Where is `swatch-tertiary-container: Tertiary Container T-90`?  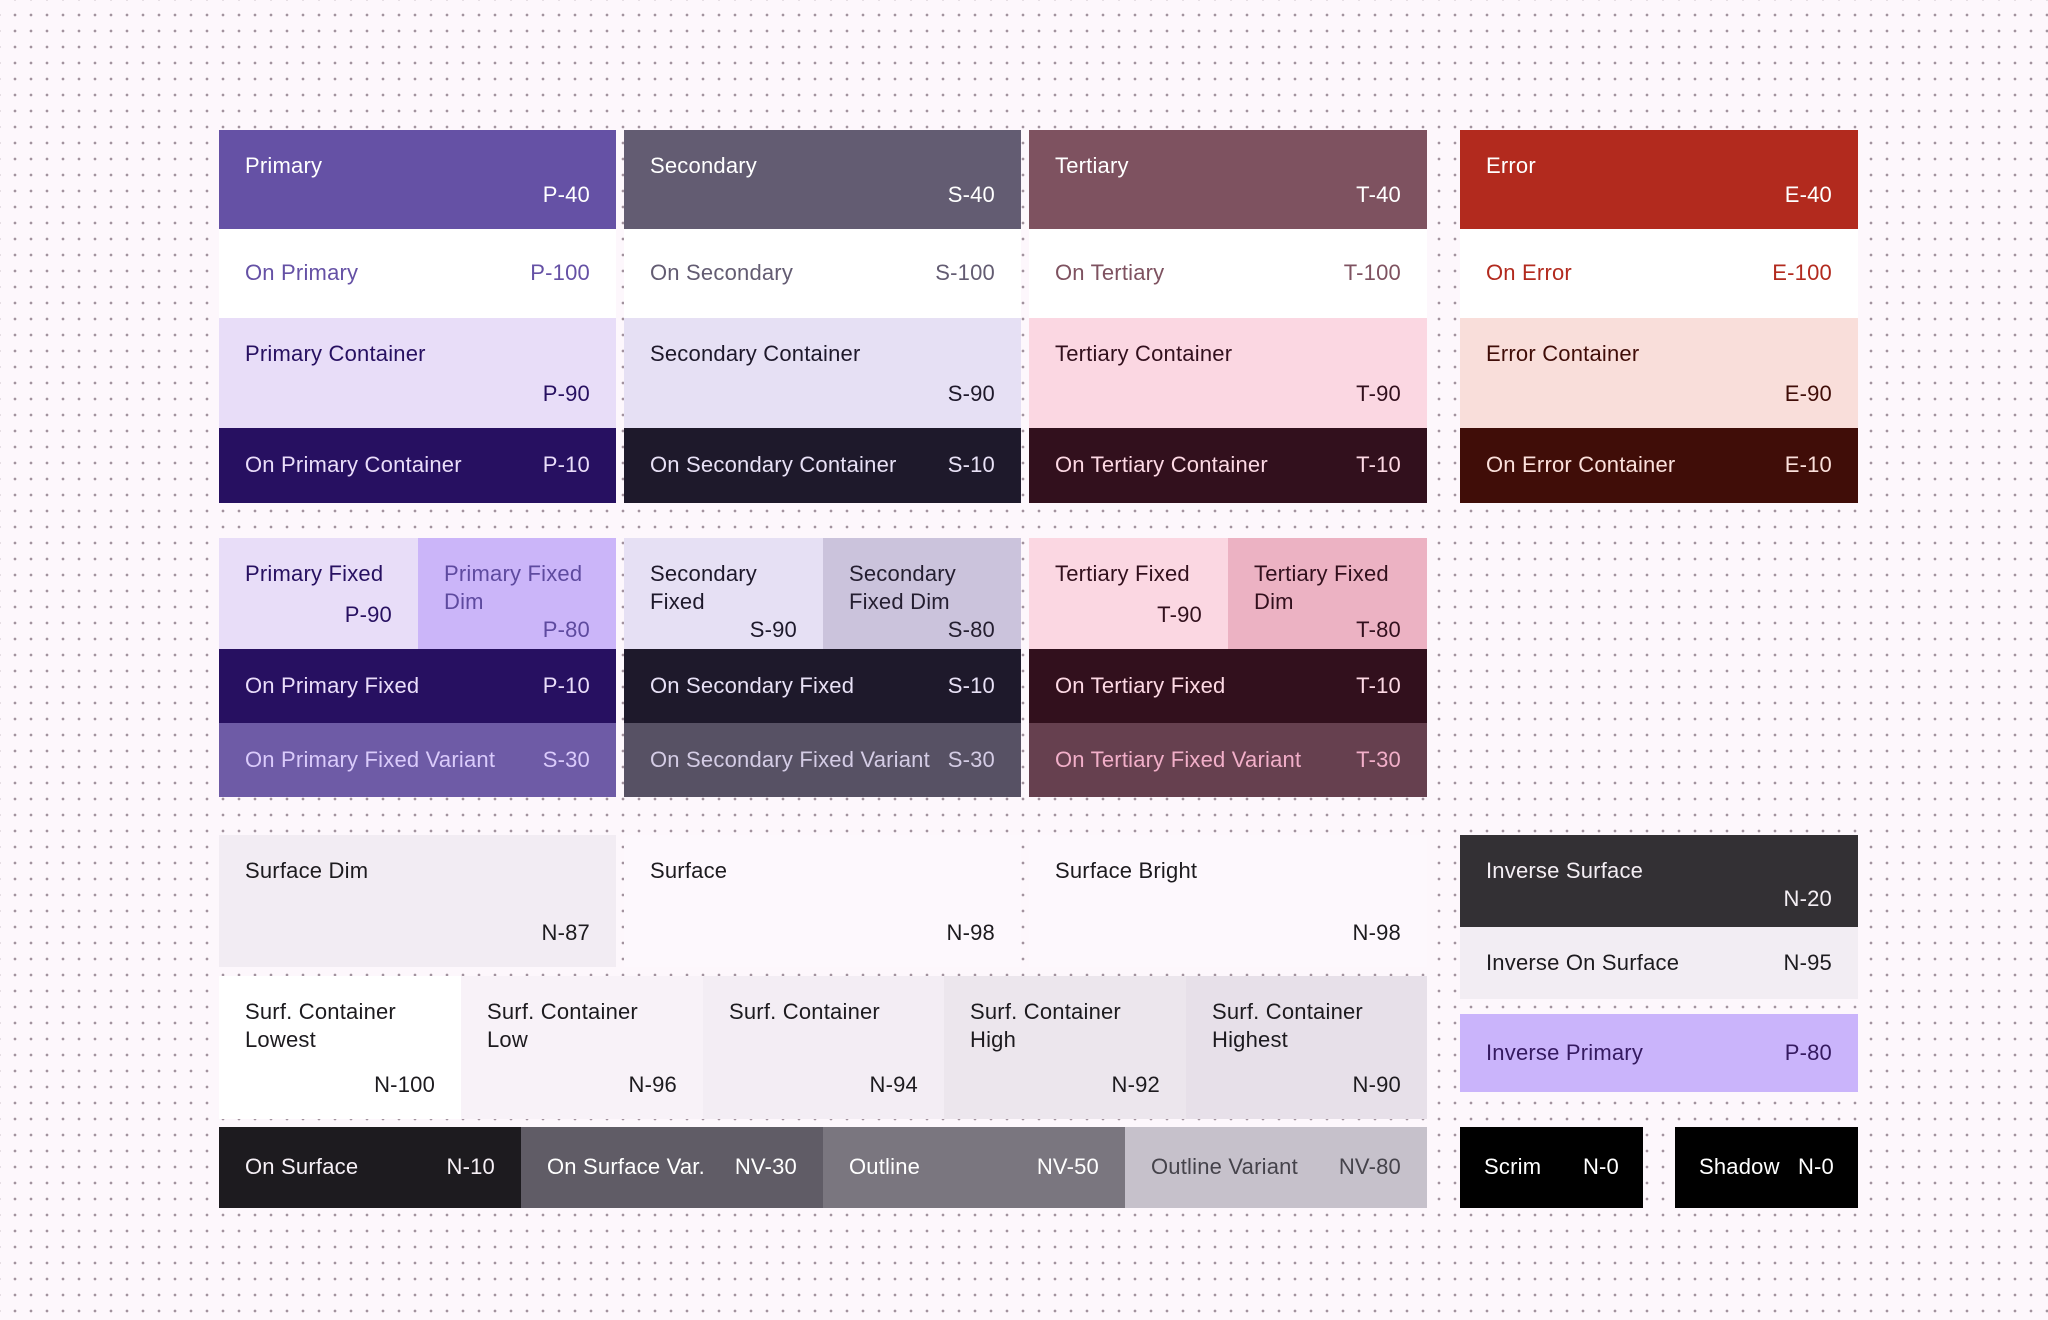
swatch-tertiary-container: Tertiary Container T-90 is located at coordinates (1228, 373).